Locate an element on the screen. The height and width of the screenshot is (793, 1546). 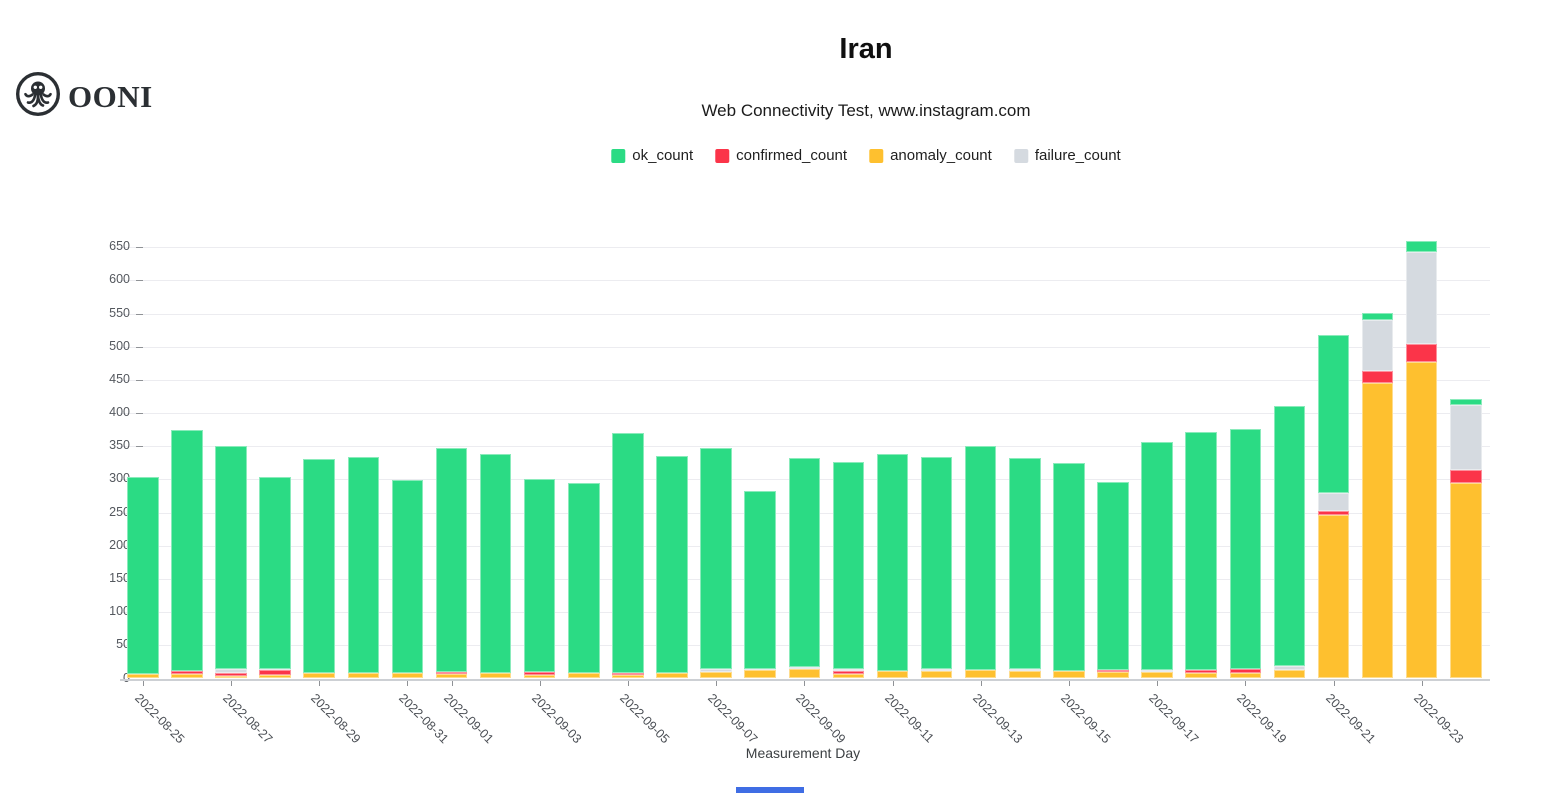
y-axis-label: 50 is located at coordinates (123, 644).